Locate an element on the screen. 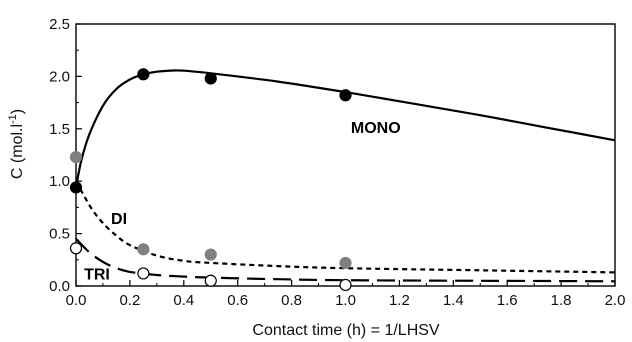 Image resolution: width=632 pixels, height=342 pixels. series-line-tri is located at coordinates (345, 260).